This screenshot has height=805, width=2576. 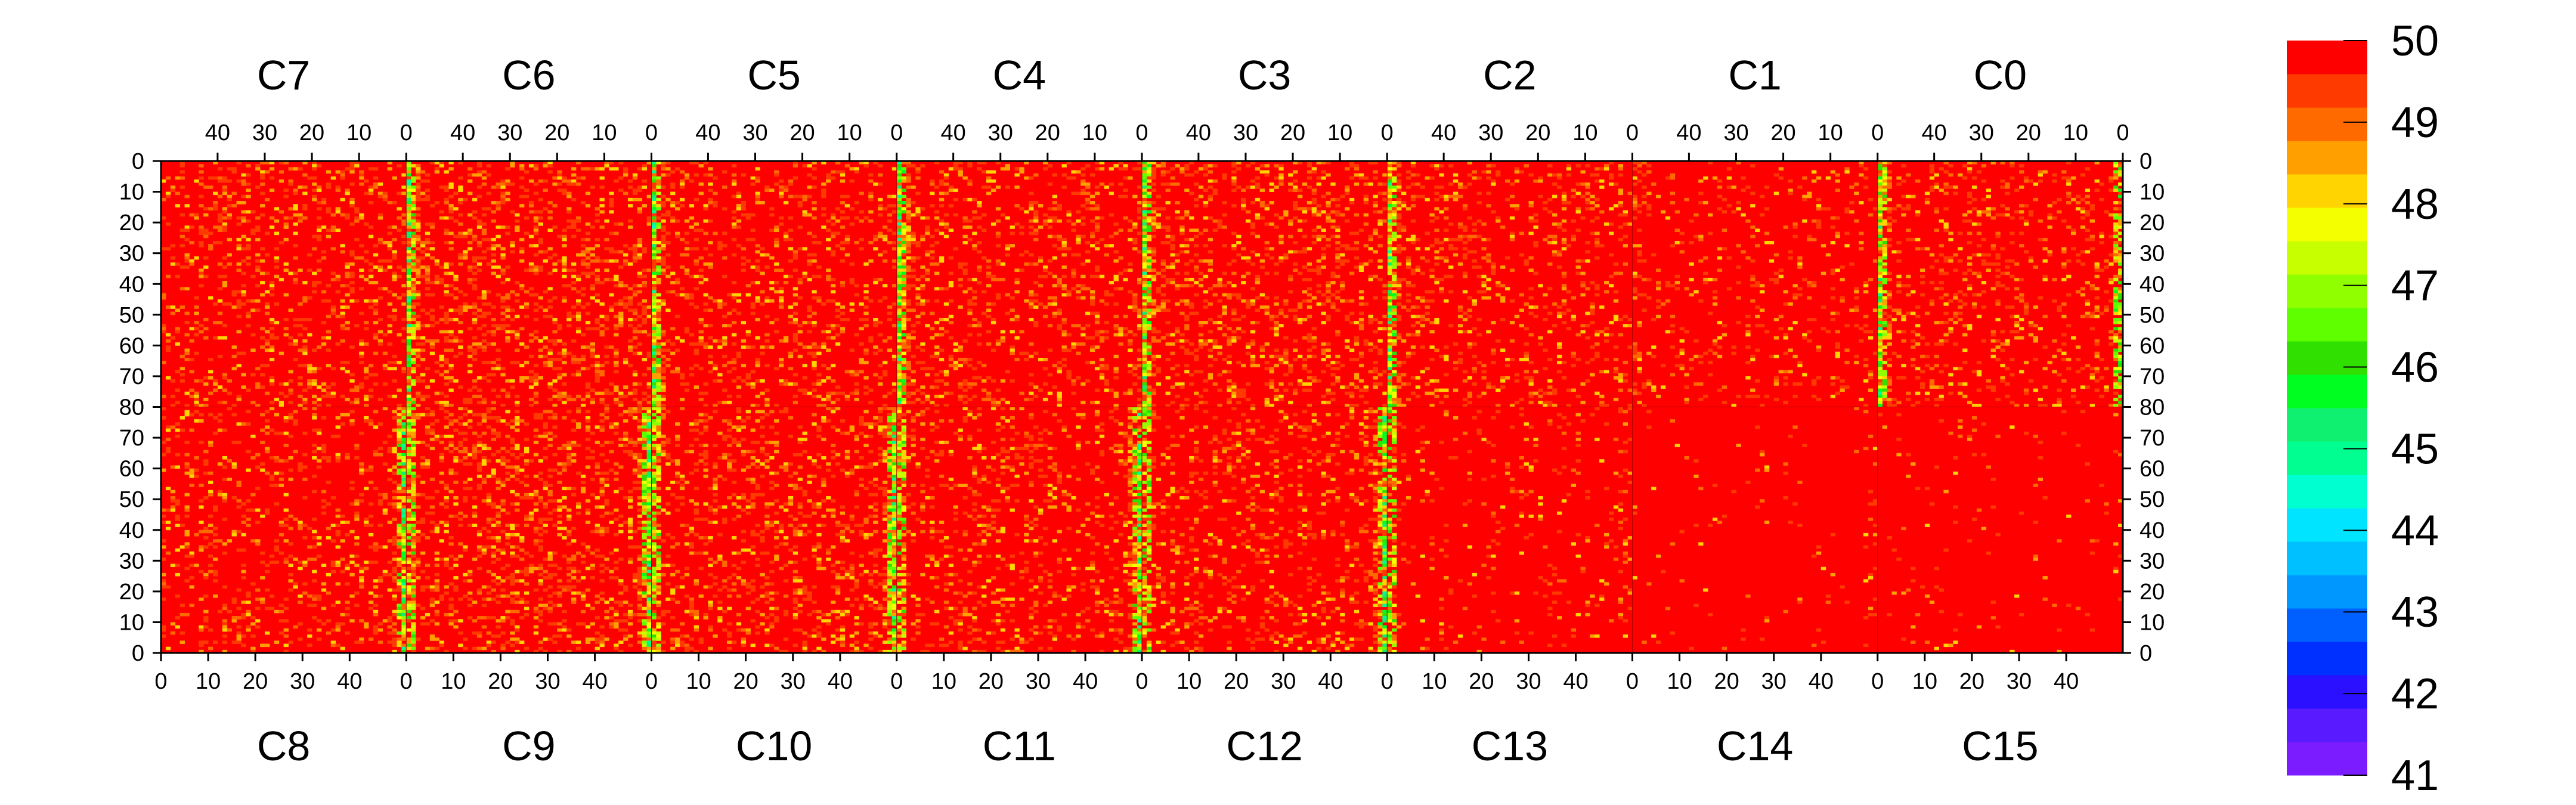 What do you see at coordinates (2415, 204) in the screenshot?
I see `colorbar-label: 48` at bounding box center [2415, 204].